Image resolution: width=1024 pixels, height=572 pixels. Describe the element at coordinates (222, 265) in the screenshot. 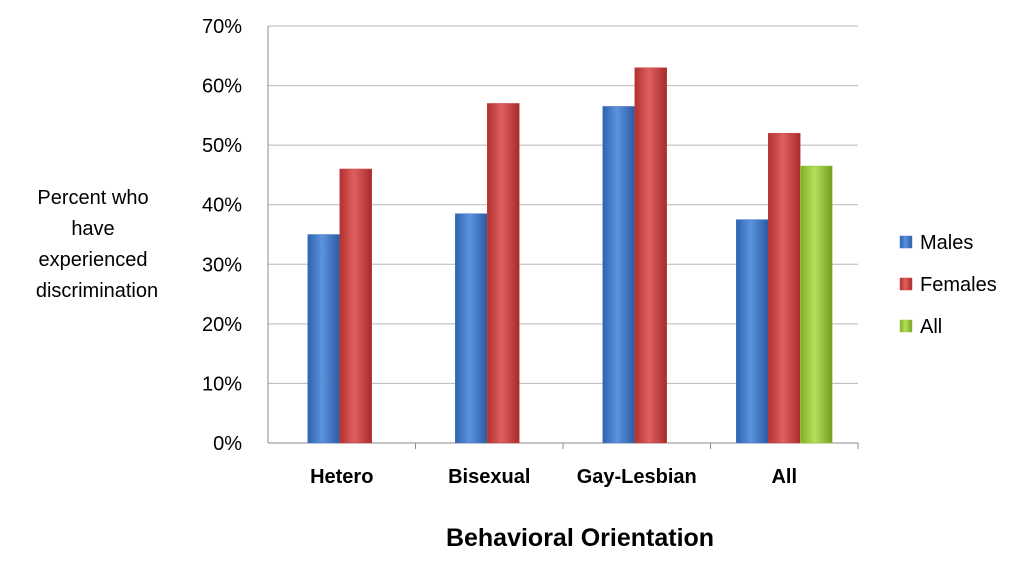

I see `y-tick-label: 30%` at that location.